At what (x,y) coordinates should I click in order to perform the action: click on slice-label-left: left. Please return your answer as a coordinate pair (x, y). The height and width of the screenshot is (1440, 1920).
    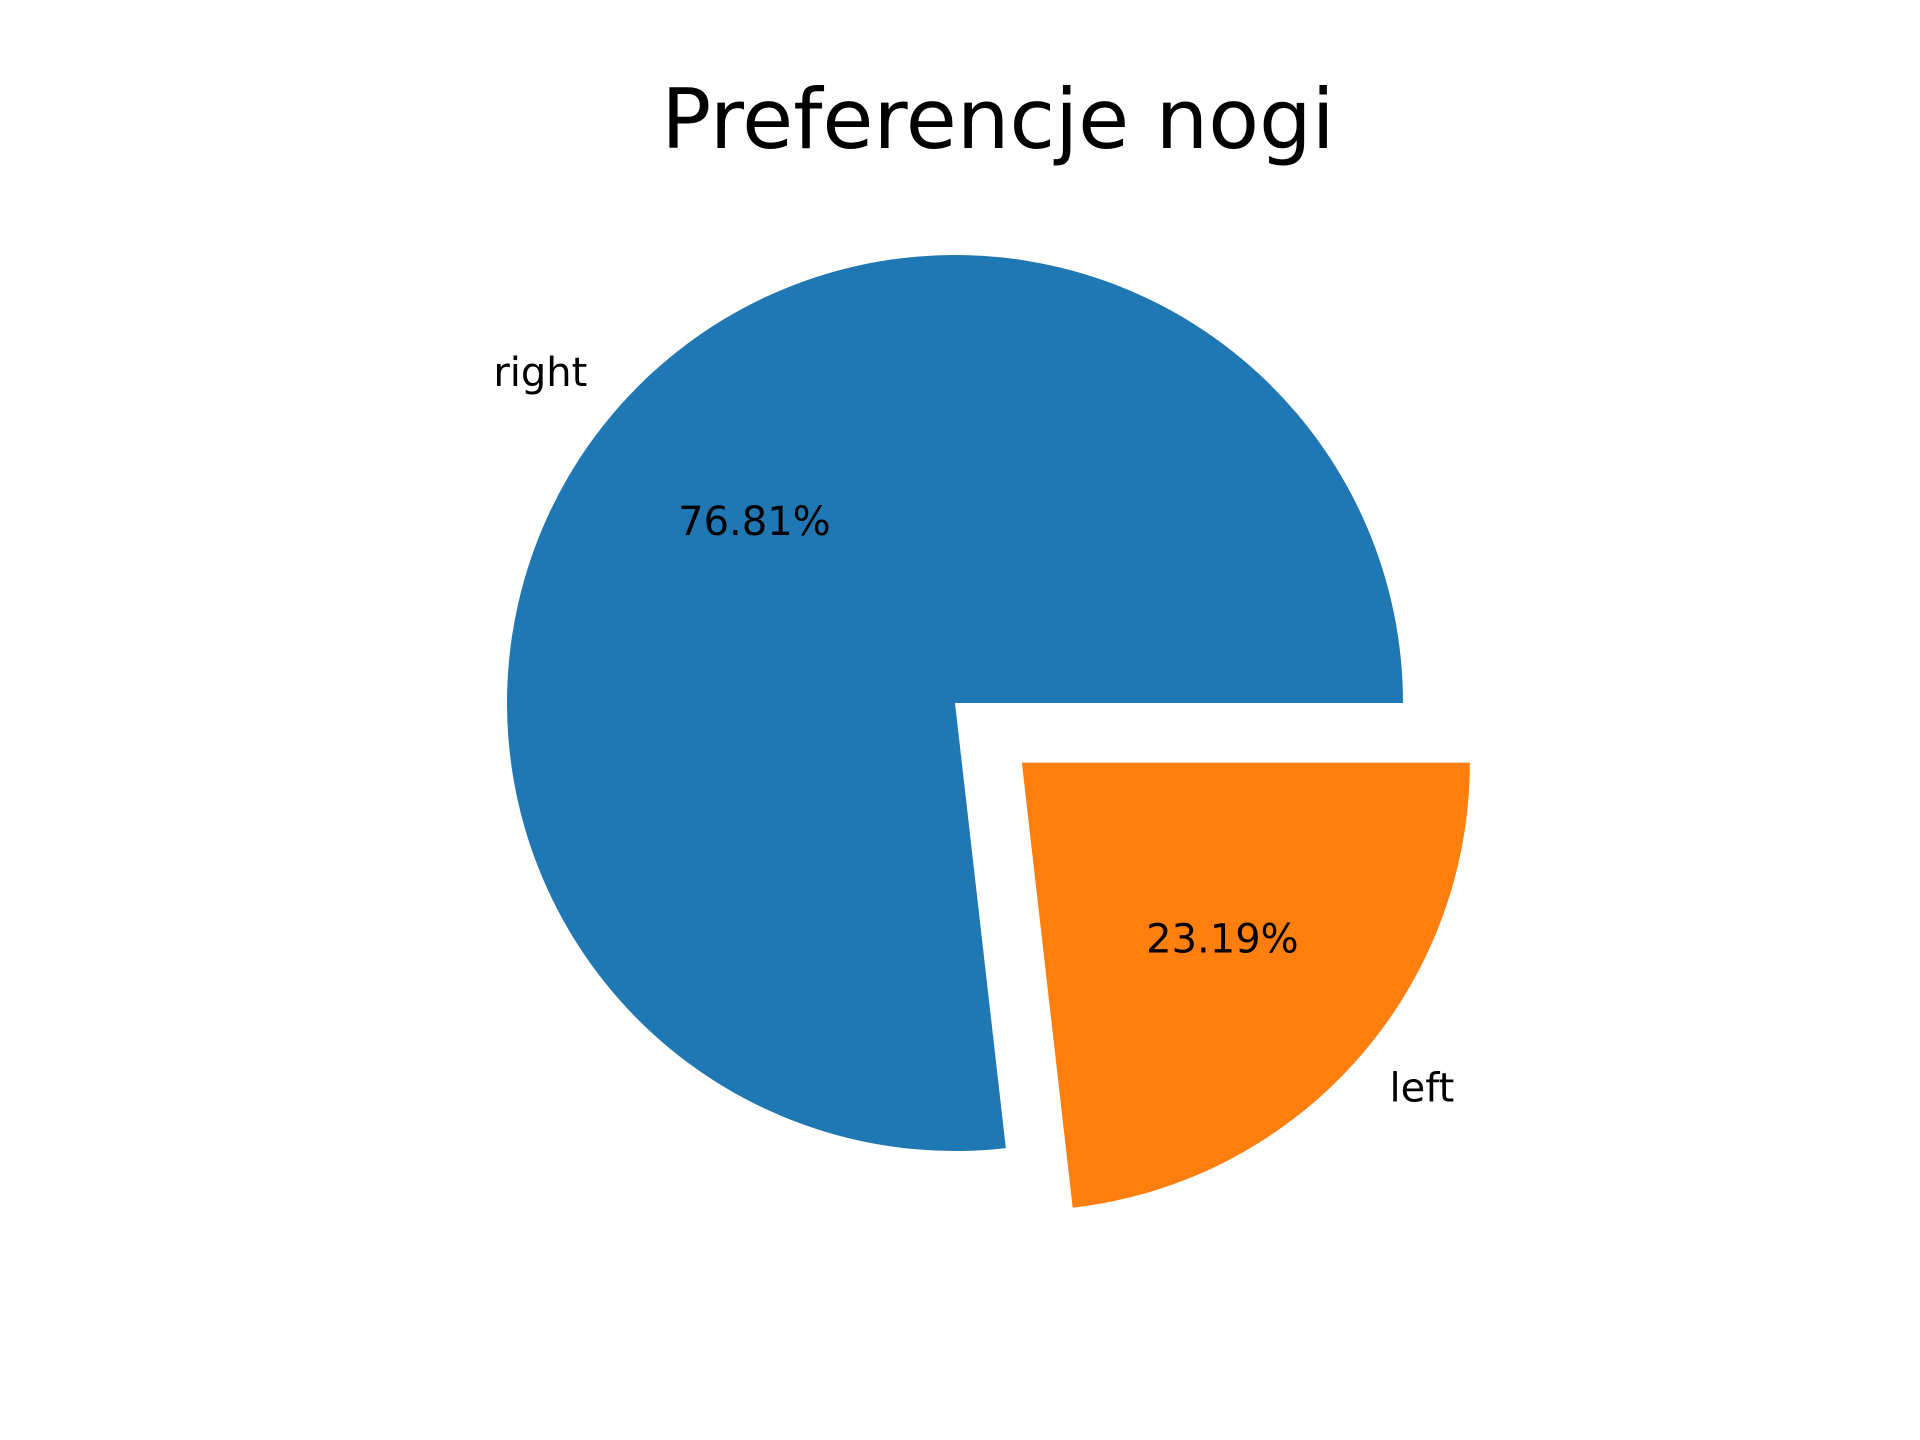
    Looking at the image, I should click on (1422, 1089).